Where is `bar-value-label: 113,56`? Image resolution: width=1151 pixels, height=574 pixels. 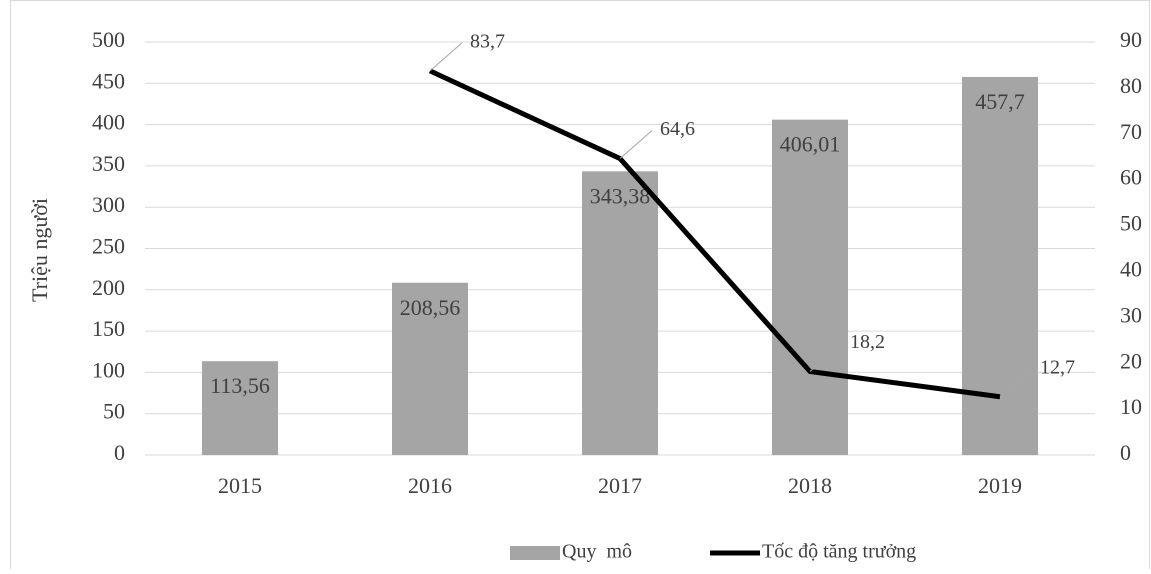 bar-value-label: 113,56 is located at coordinates (240, 385).